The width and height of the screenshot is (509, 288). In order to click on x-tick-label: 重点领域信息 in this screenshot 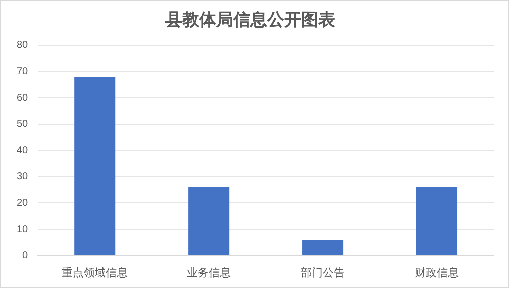, I will do `click(95, 273)`.